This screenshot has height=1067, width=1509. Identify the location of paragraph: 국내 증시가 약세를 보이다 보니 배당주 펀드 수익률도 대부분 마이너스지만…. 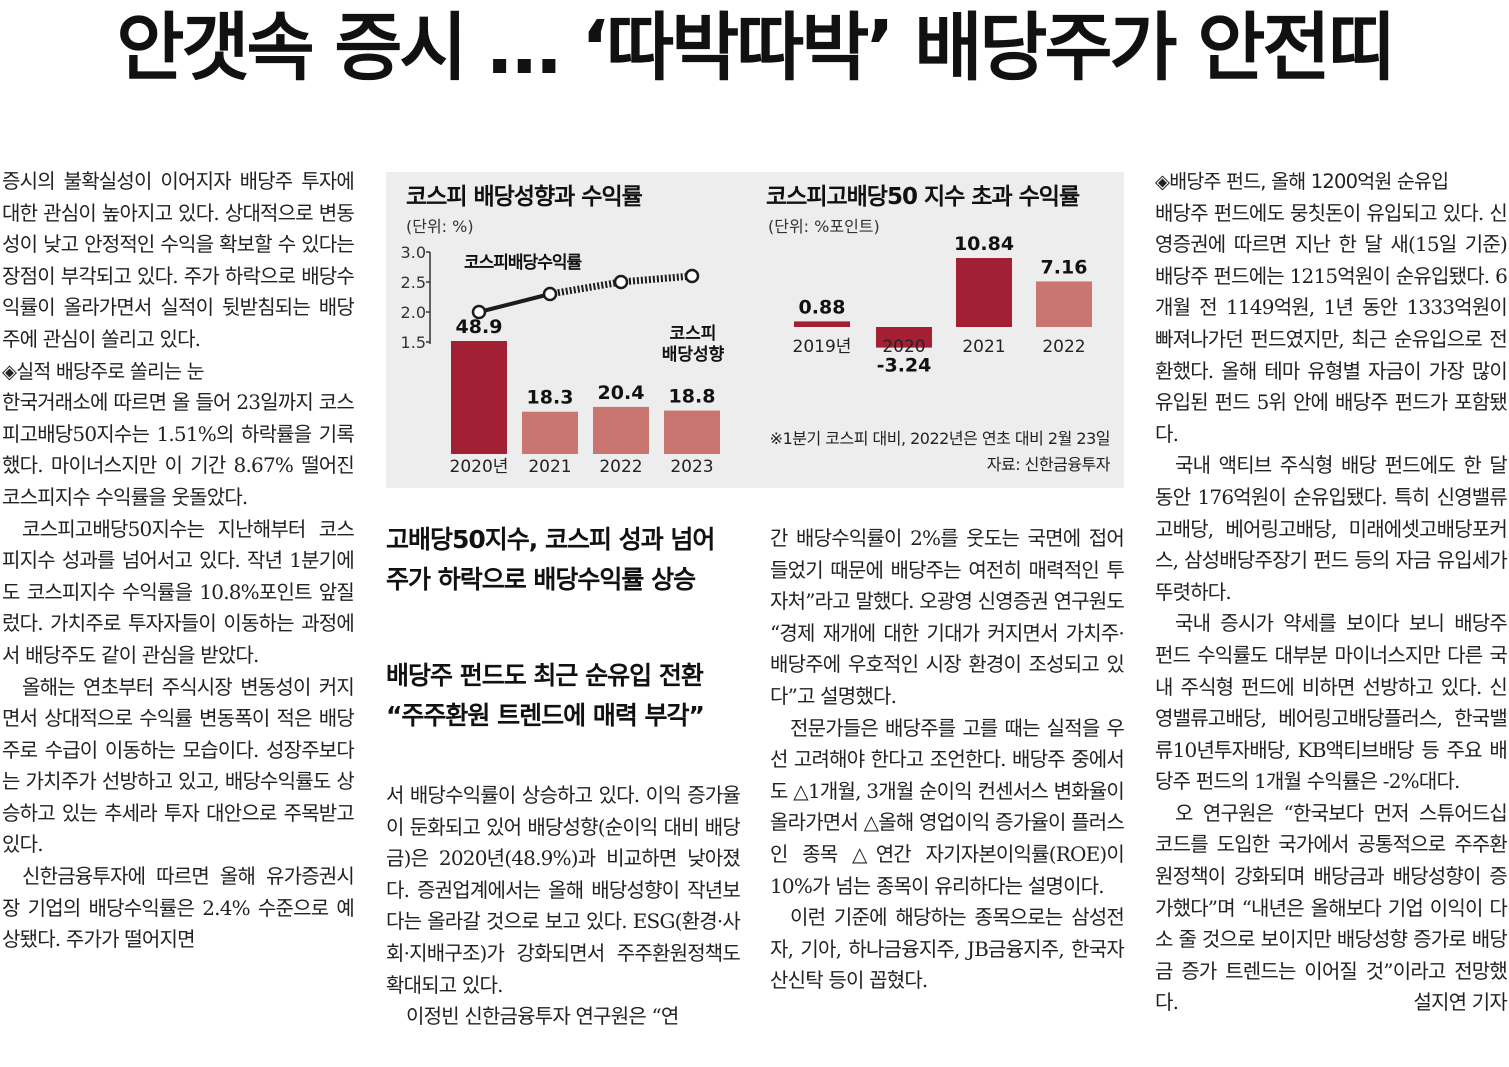
(1331, 702).